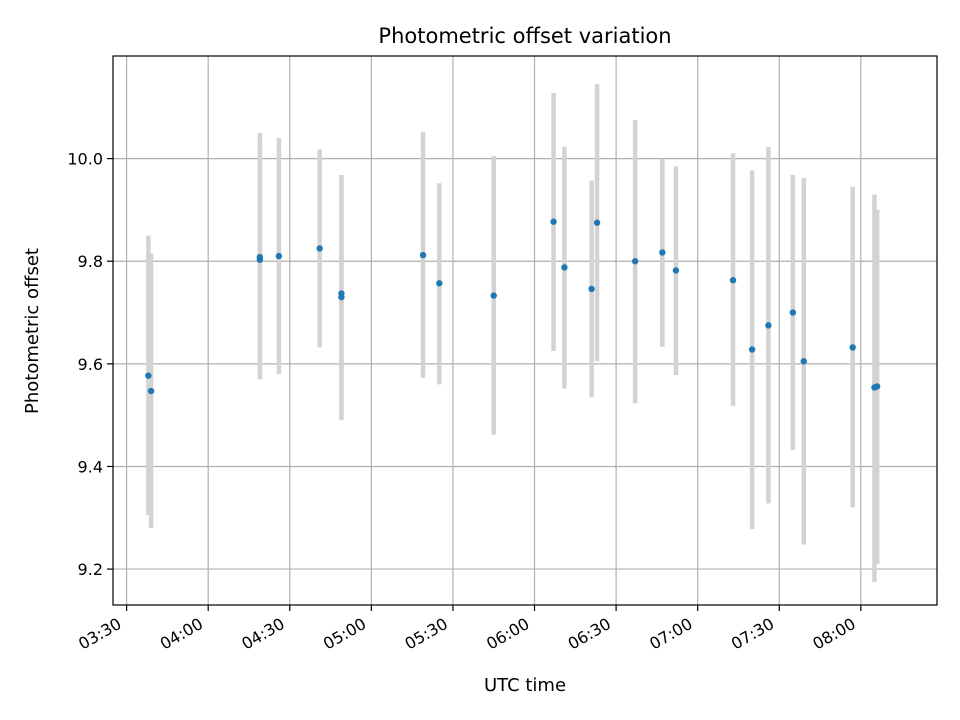 The width and height of the screenshot is (960, 720). I want to click on y-tick-label: 9.4, so click(90, 466).